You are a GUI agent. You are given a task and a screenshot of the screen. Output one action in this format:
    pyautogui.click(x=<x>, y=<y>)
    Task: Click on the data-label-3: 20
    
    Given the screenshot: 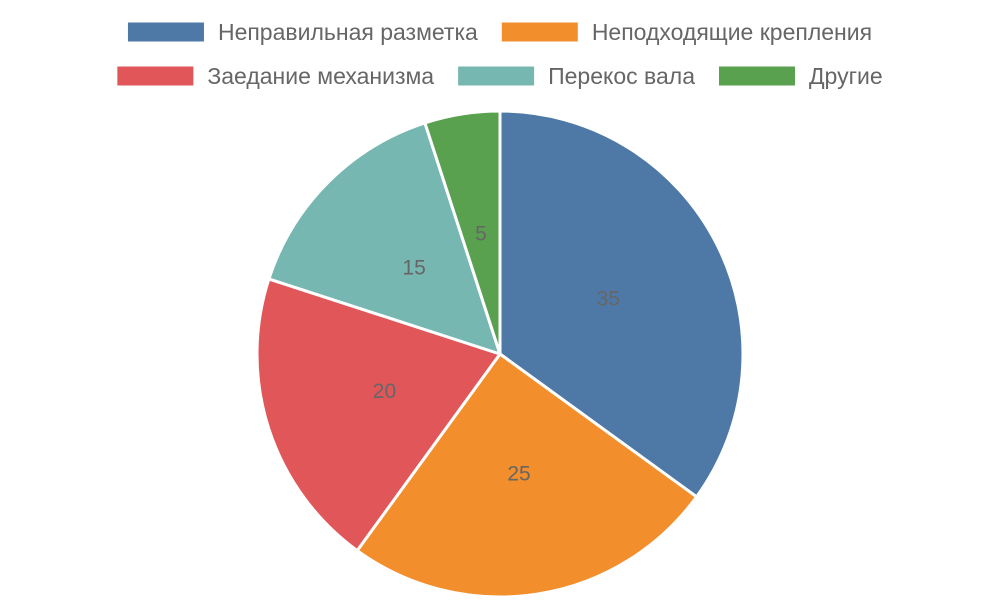 What is the action you would take?
    pyautogui.click(x=384, y=391)
    